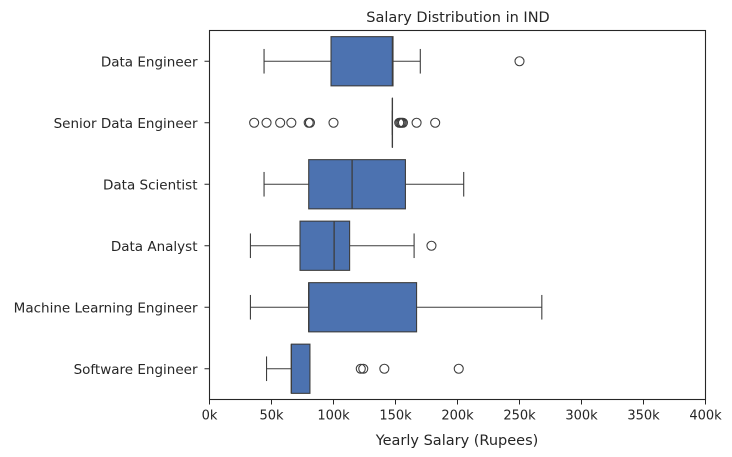  Describe the element at coordinates (106, 308) in the screenshot. I see `y-tick-label: Machine Learning Engineer` at that location.